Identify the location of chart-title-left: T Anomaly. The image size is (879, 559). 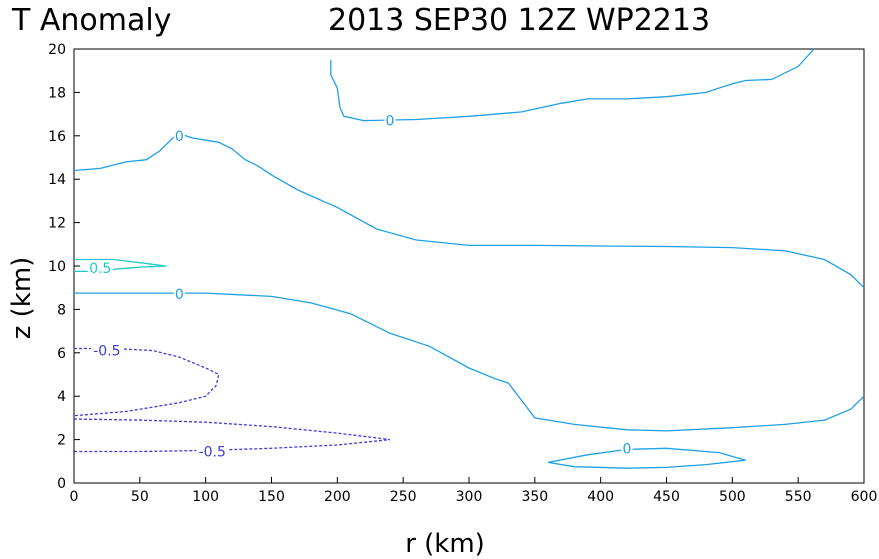
(91, 20).